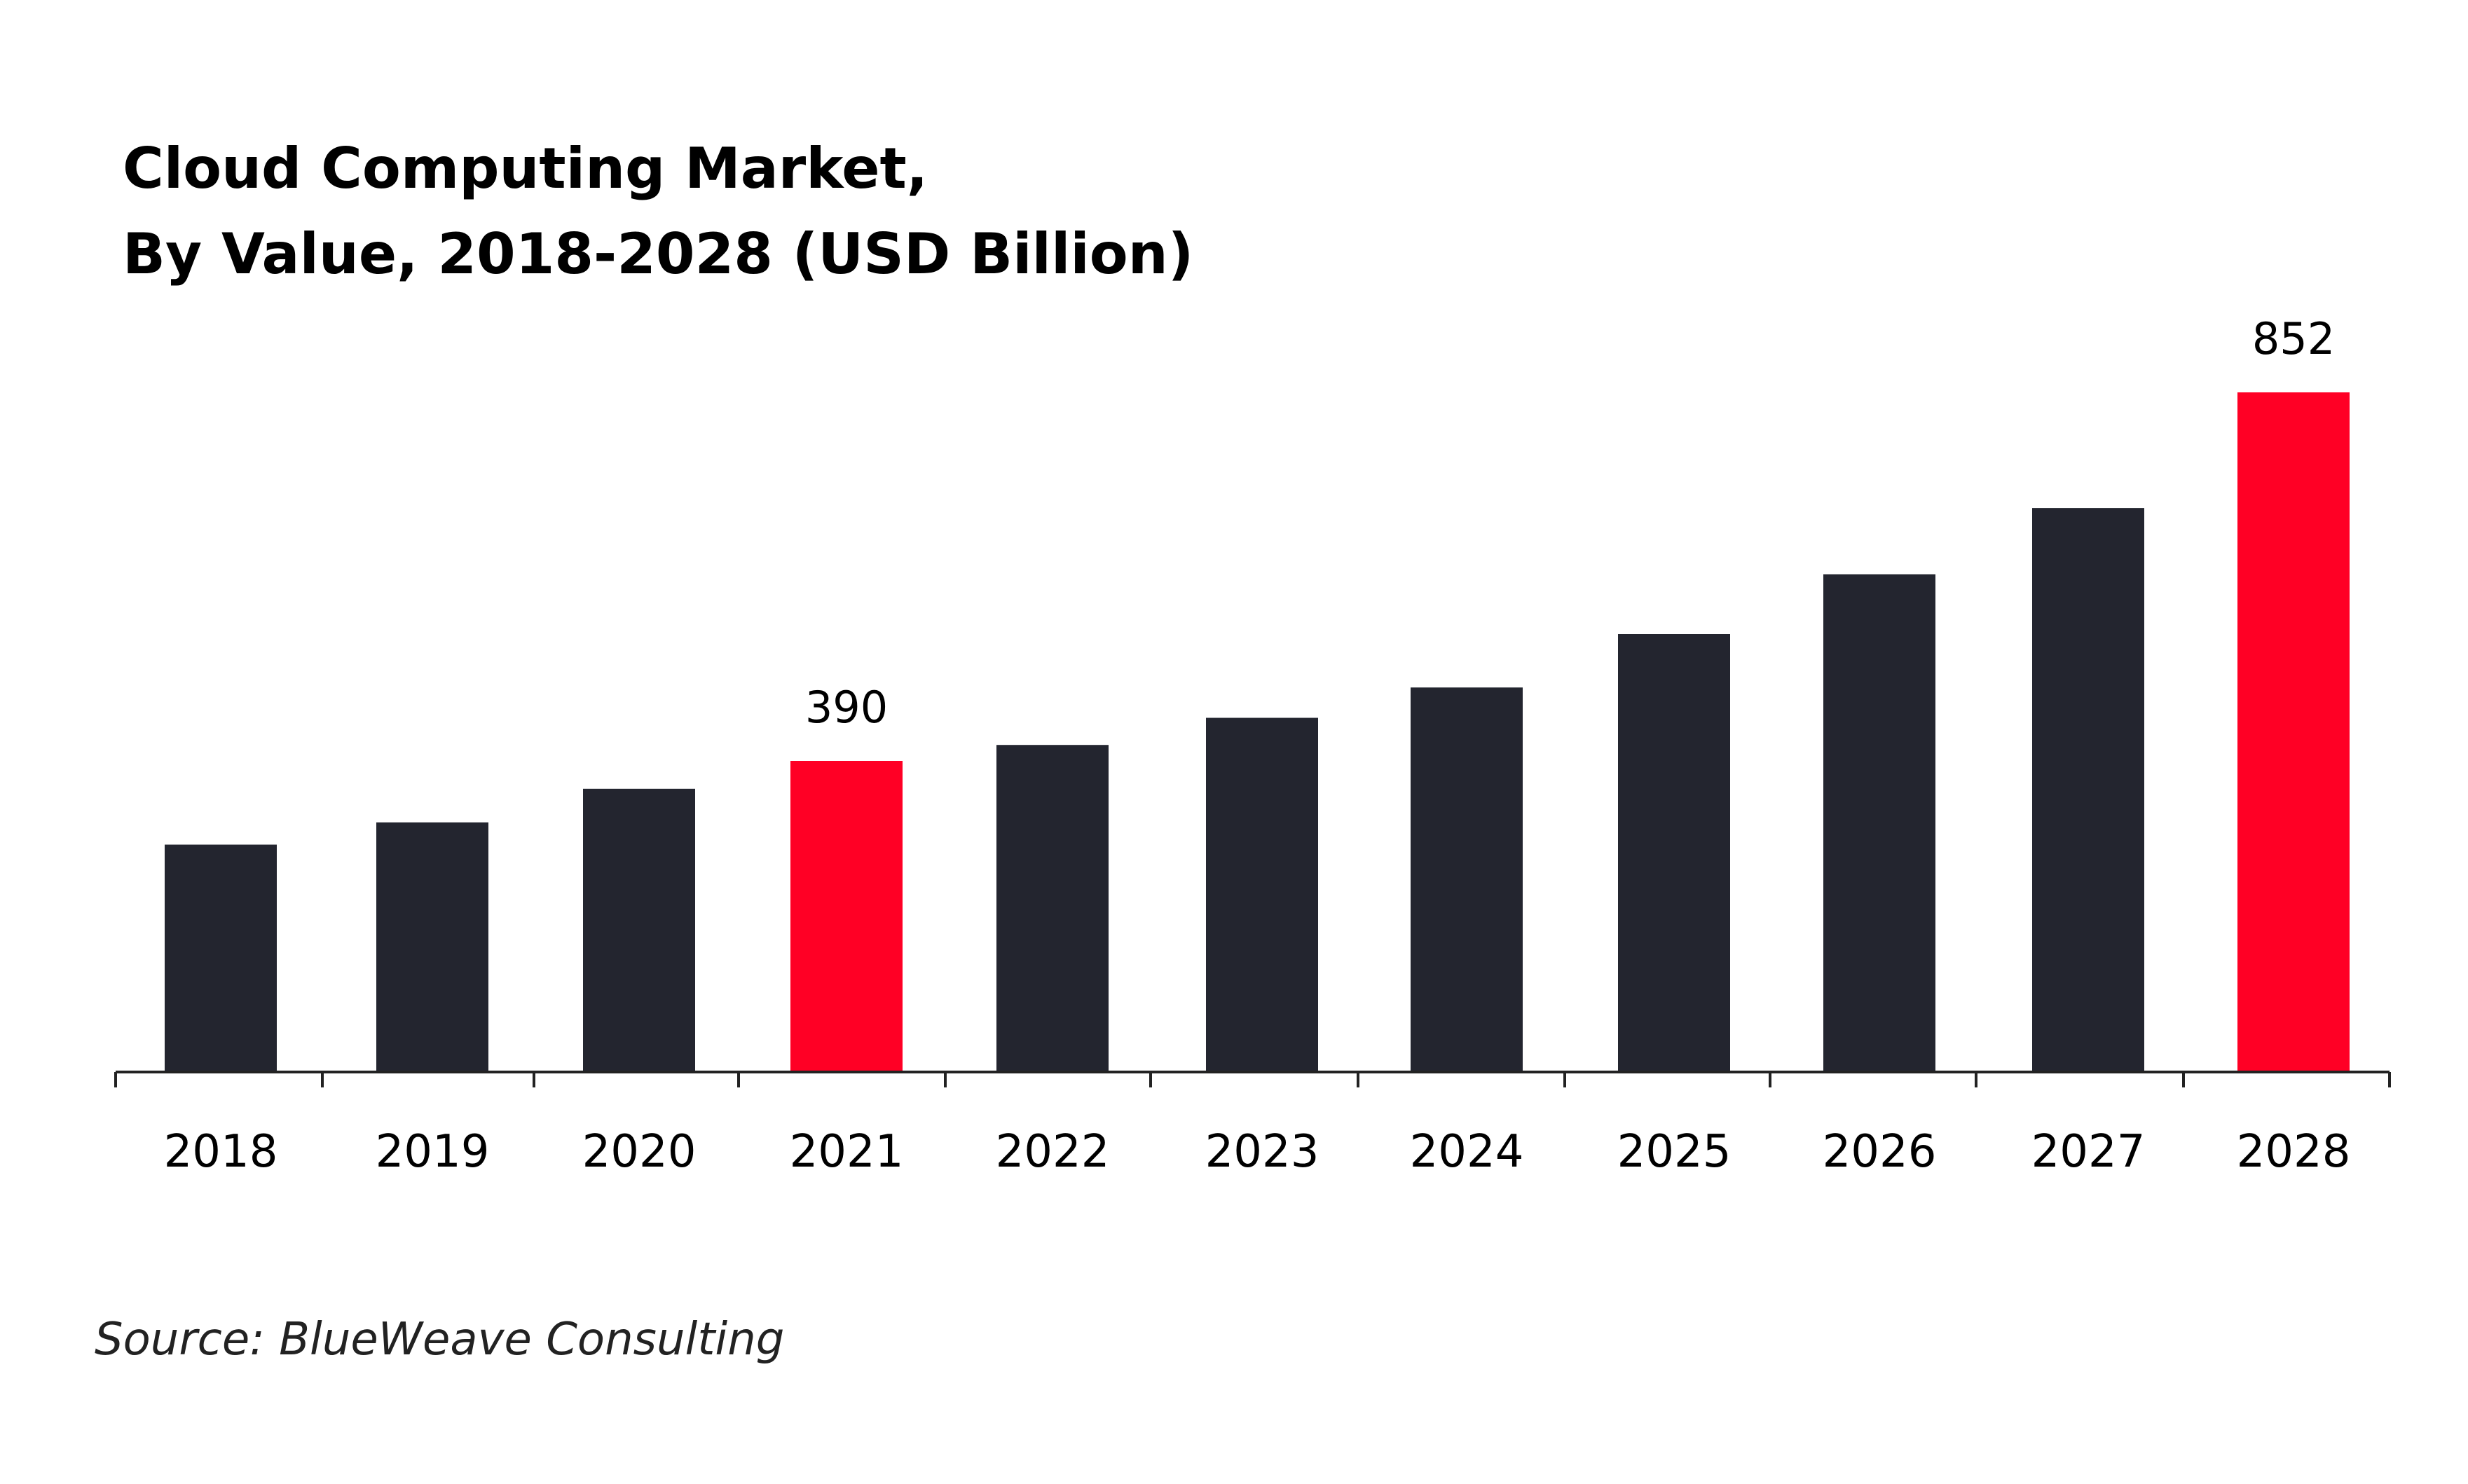  Describe the element at coordinates (1880, 1152) in the screenshot. I see `x-tick-label-2026: 2026` at that location.